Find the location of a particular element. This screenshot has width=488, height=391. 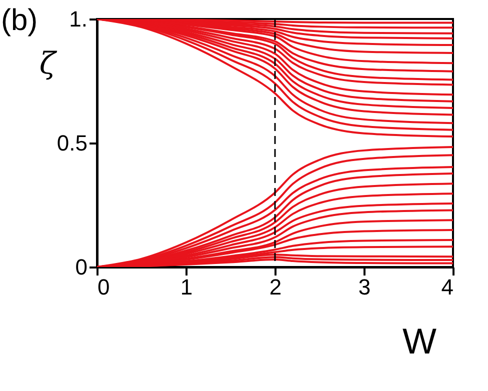

y-tick-label: 0.5 is located at coordinates (72, 143).